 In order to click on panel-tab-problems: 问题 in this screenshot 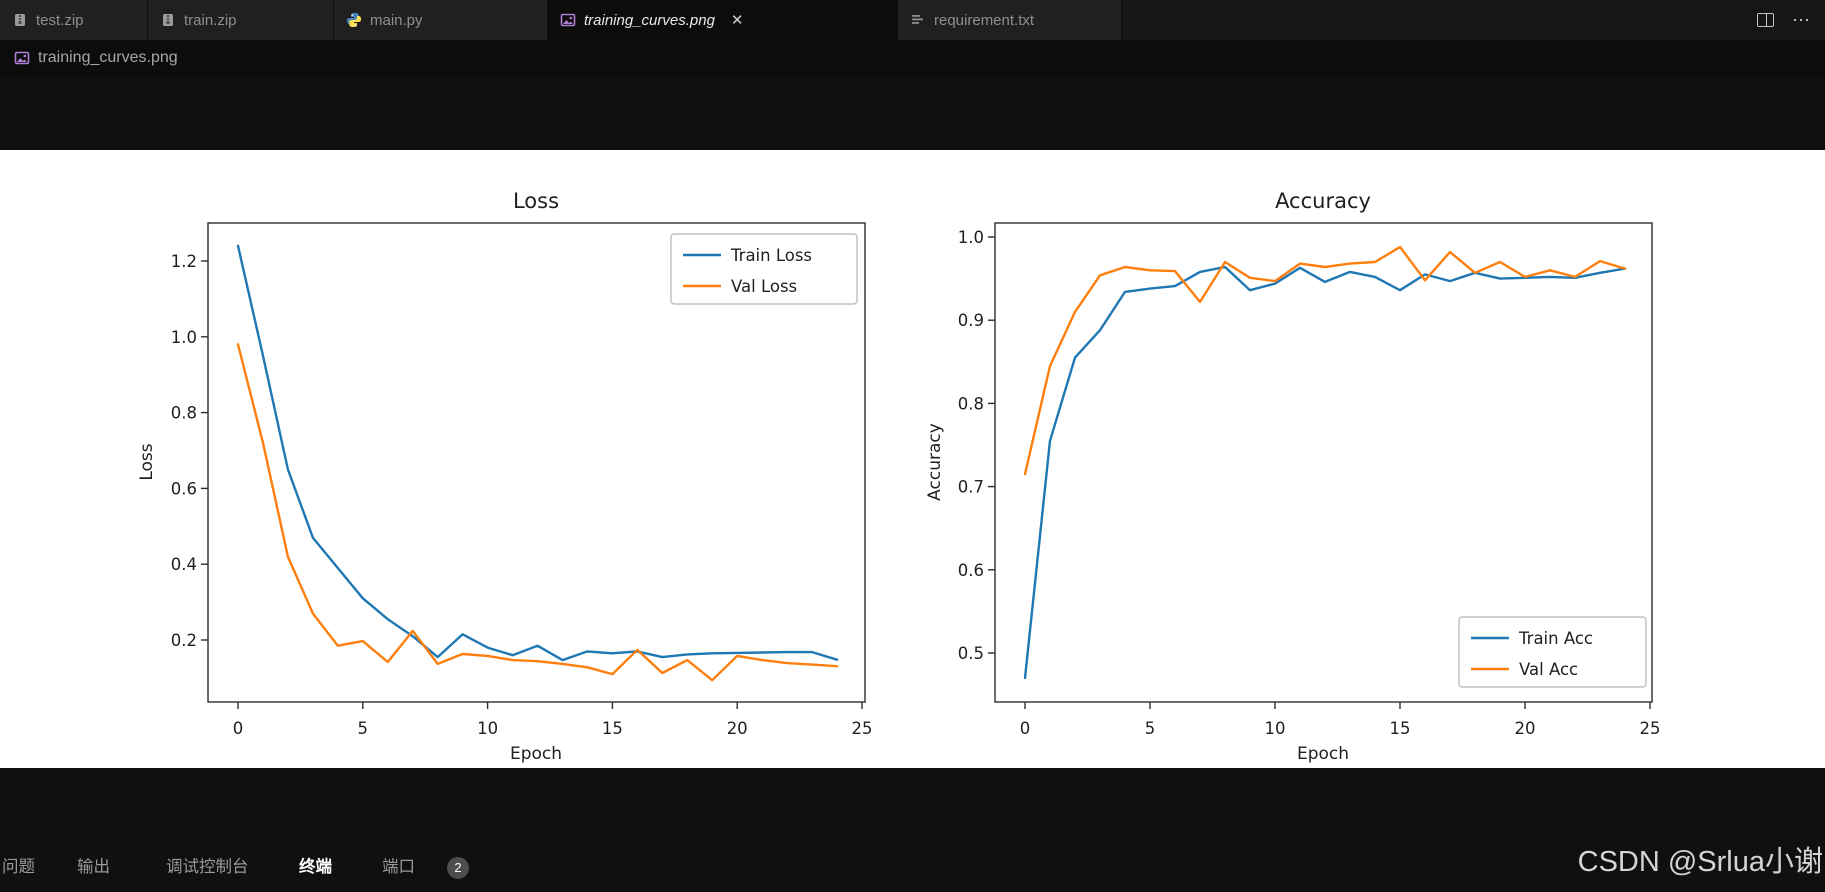, I will do `click(18, 867)`.